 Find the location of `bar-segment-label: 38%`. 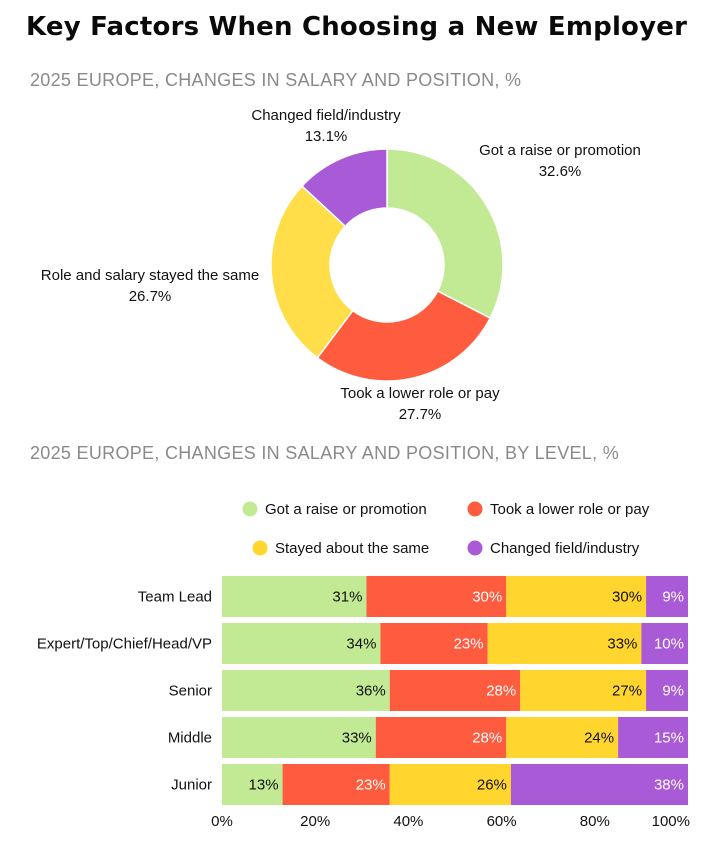

bar-segment-label: 38% is located at coordinates (669, 785).